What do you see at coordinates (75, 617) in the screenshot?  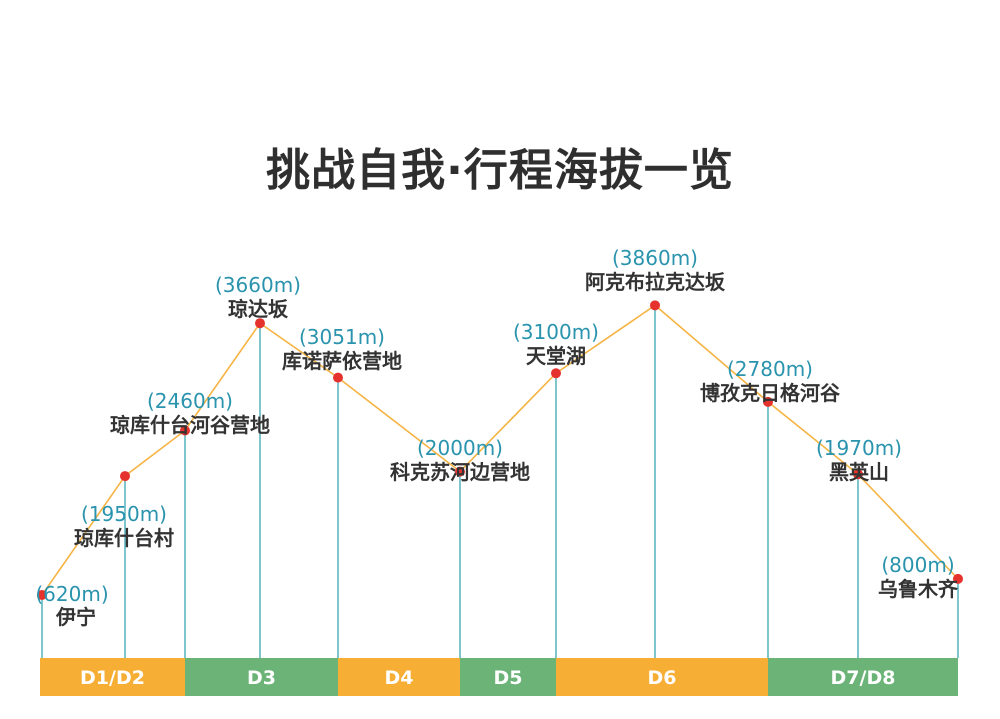 I see `location-label-0: 伊宁` at bounding box center [75, 617].